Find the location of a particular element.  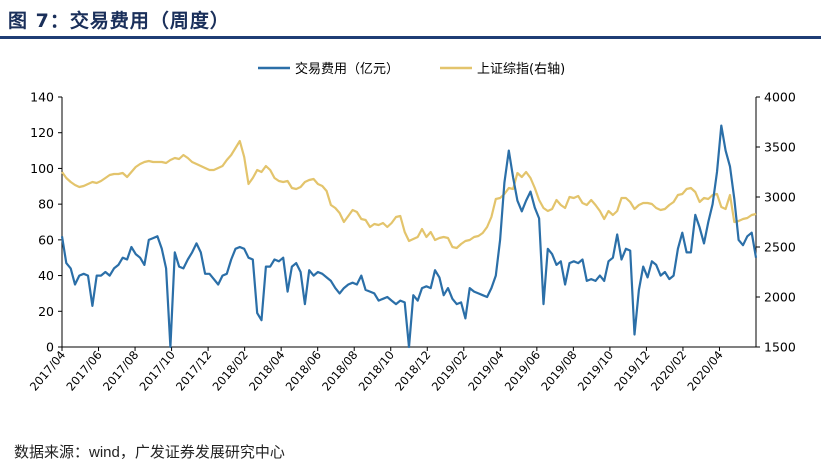

x-tick-label: 2020/04 is located at coordinates (704, 371).